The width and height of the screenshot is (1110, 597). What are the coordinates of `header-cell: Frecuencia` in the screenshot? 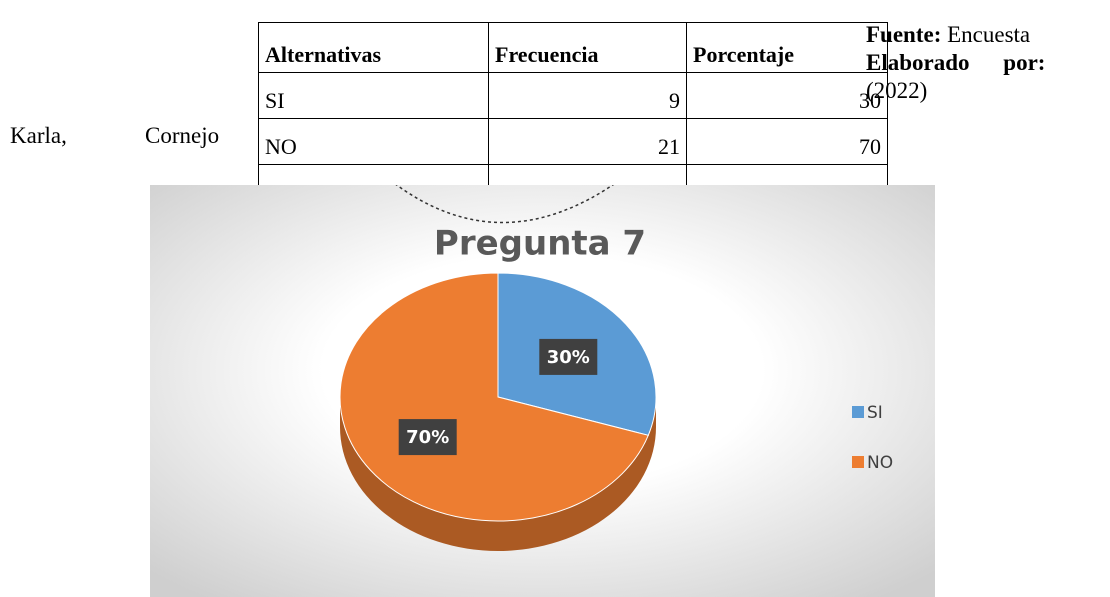 It's located at (587, 47).